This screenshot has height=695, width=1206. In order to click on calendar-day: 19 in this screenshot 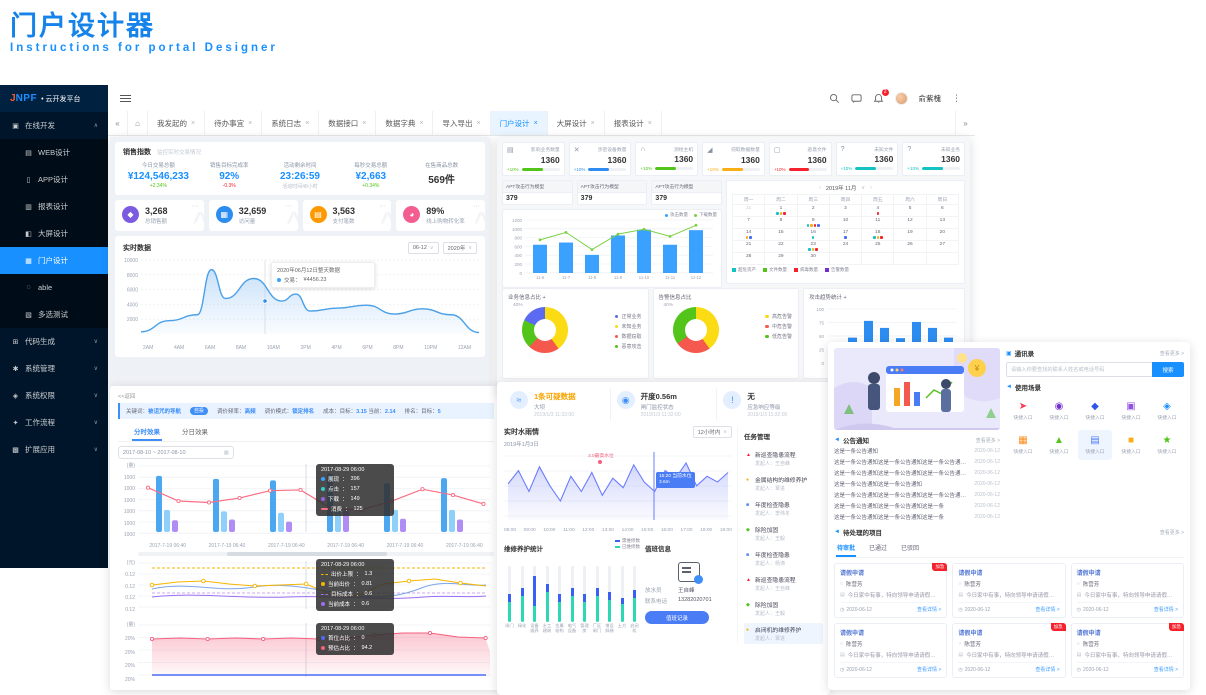, I will do `click(910, 234)`.